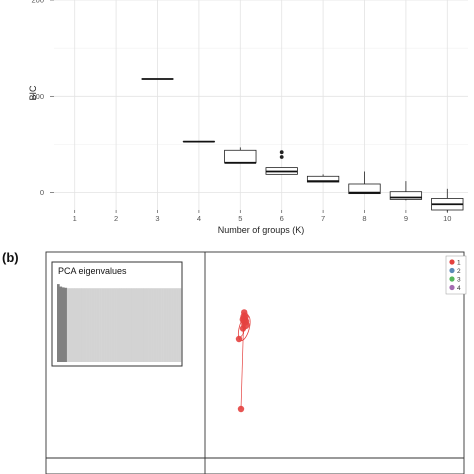 This screenshot has height=474, width=474. I want to click on x-tick-label: 2, so click(116, 218).